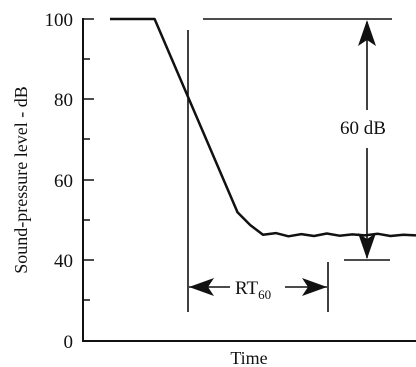 This screenshot has height=367, width=416. I want to click on y-tick-label-80: 80, so click(63, 100).